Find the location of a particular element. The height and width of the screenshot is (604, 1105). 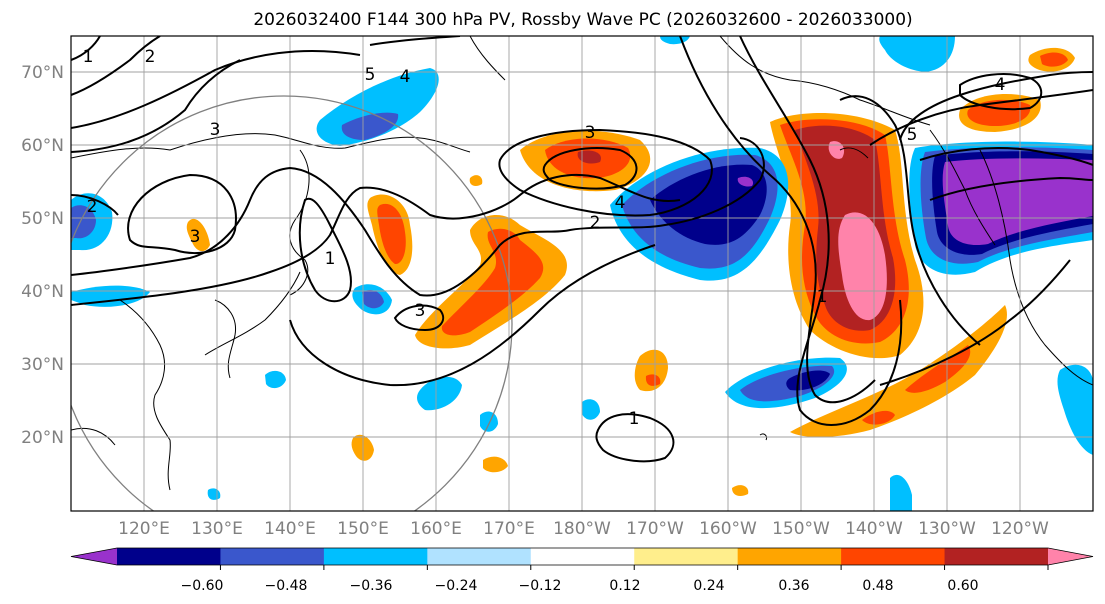

lat-label: 60°N is located at coordinates (42, 146).